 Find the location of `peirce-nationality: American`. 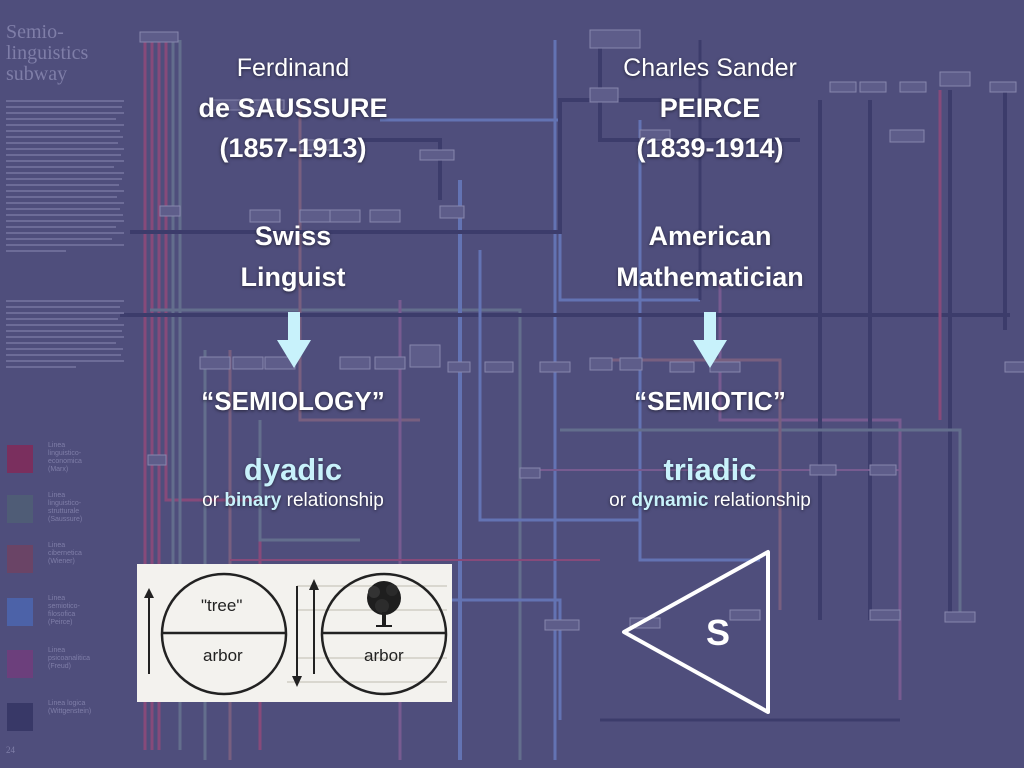

peirce-nationality: American is located at coordinates (710, 236).